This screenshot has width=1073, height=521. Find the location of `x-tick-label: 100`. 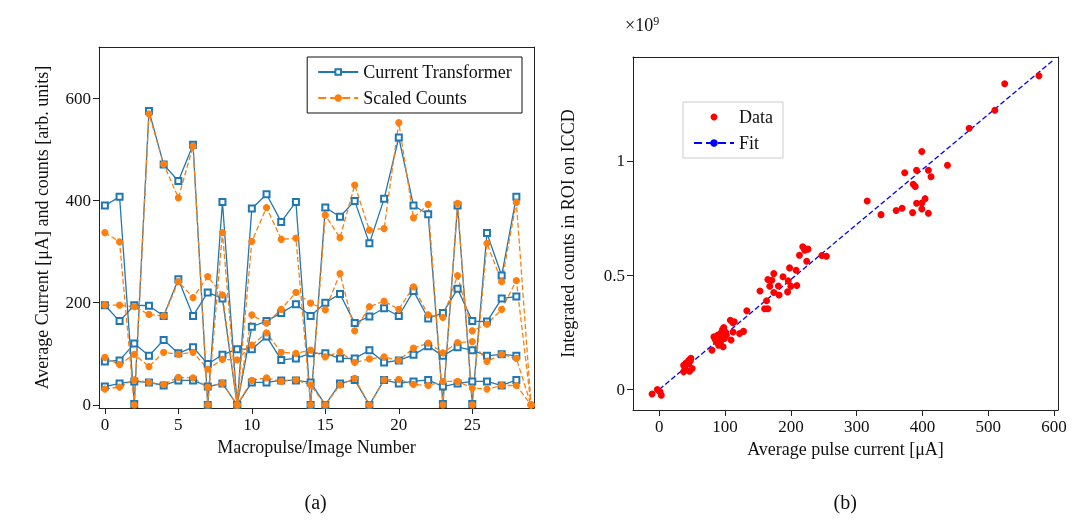

x-tick-label: 100 is located at coordinates (725, 426).